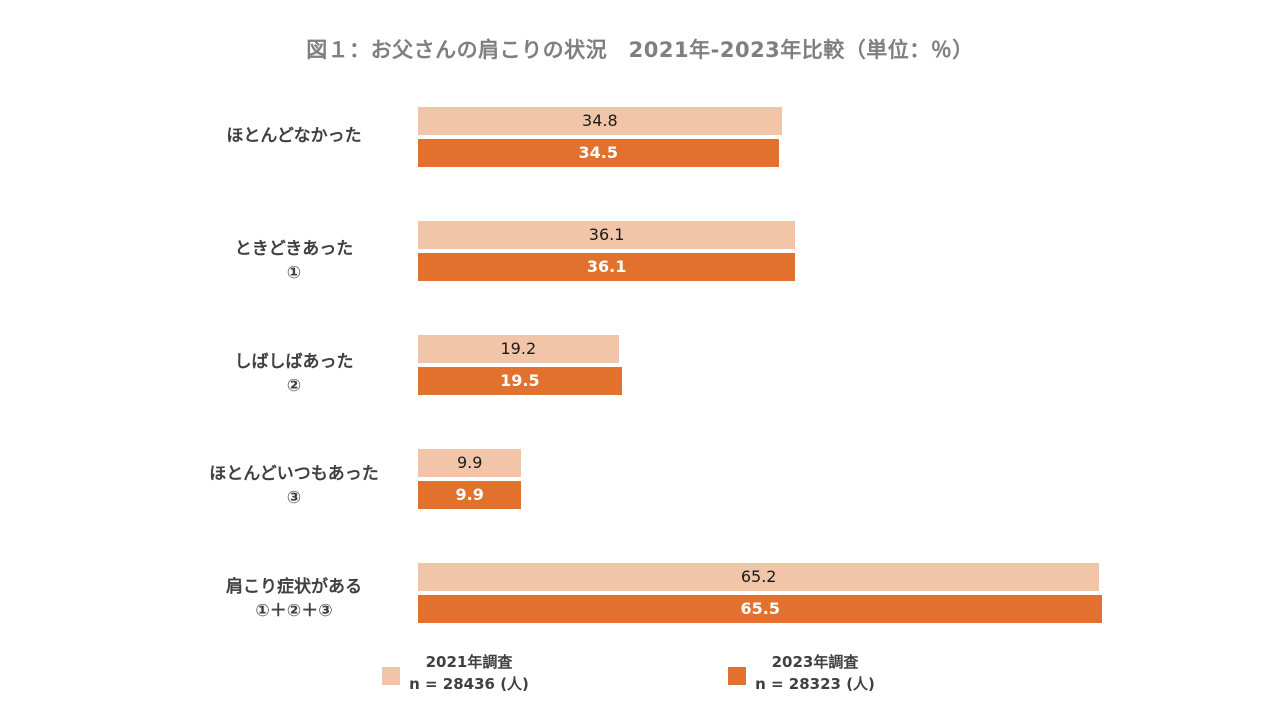 The height and width of the screenshot is (720, 1280). I want to click on data-label-2021-cat-3: 9.9, so click(470, 462).